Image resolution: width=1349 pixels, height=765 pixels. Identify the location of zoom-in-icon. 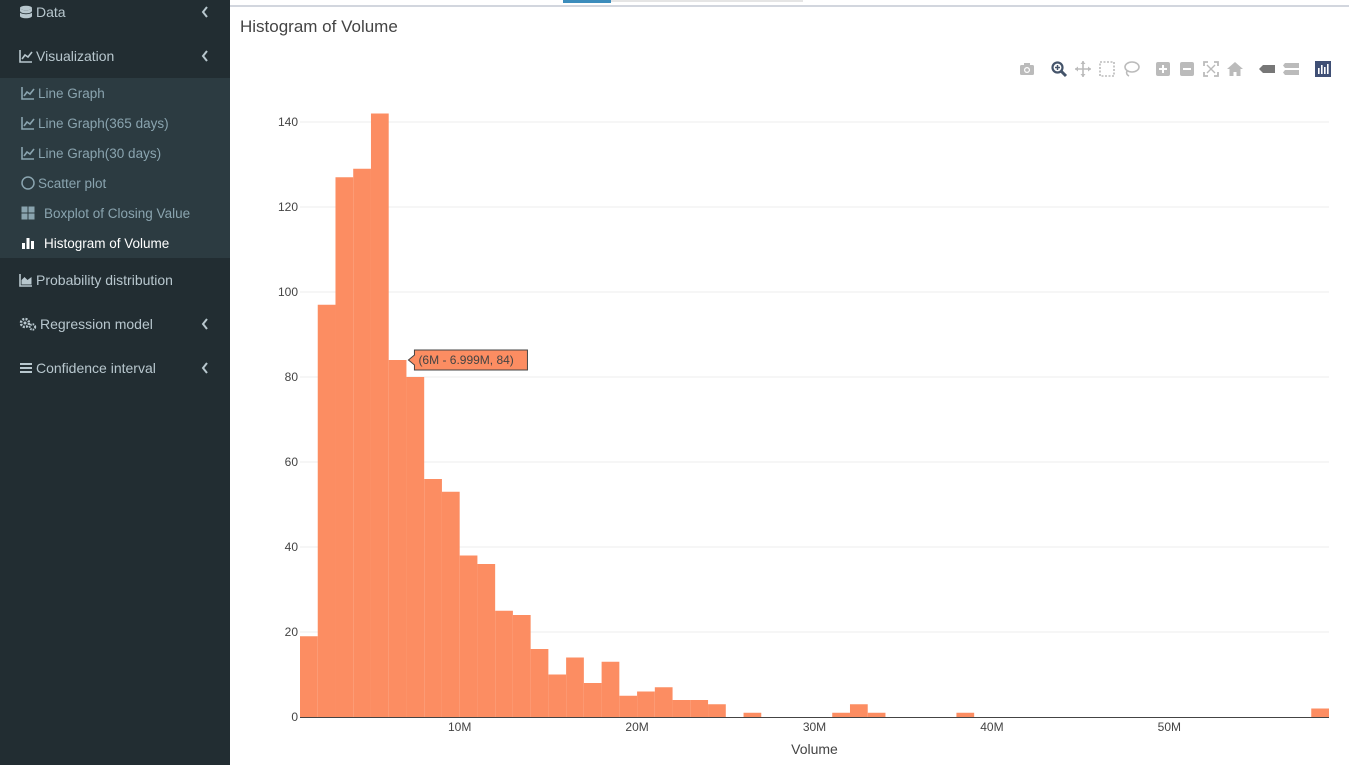
(1163, 69).